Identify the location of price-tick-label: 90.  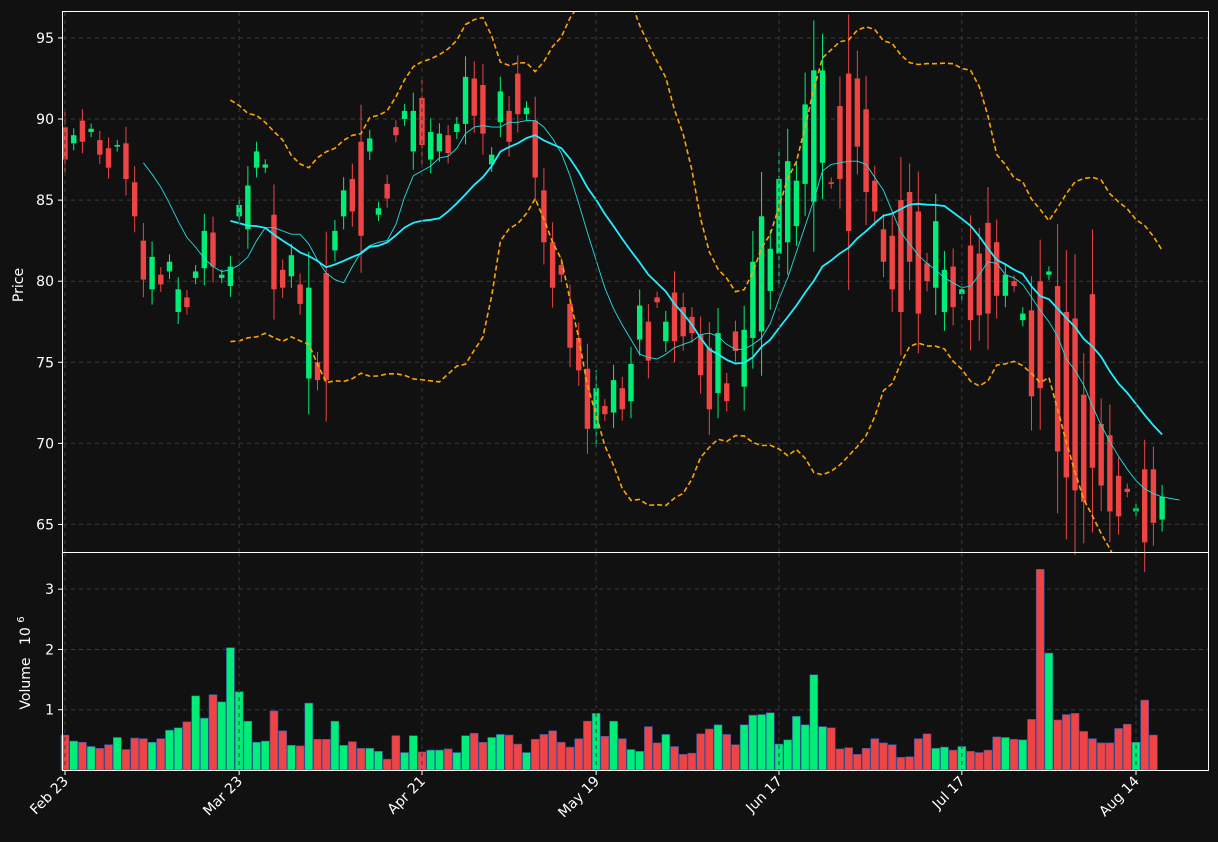
(45, 120).